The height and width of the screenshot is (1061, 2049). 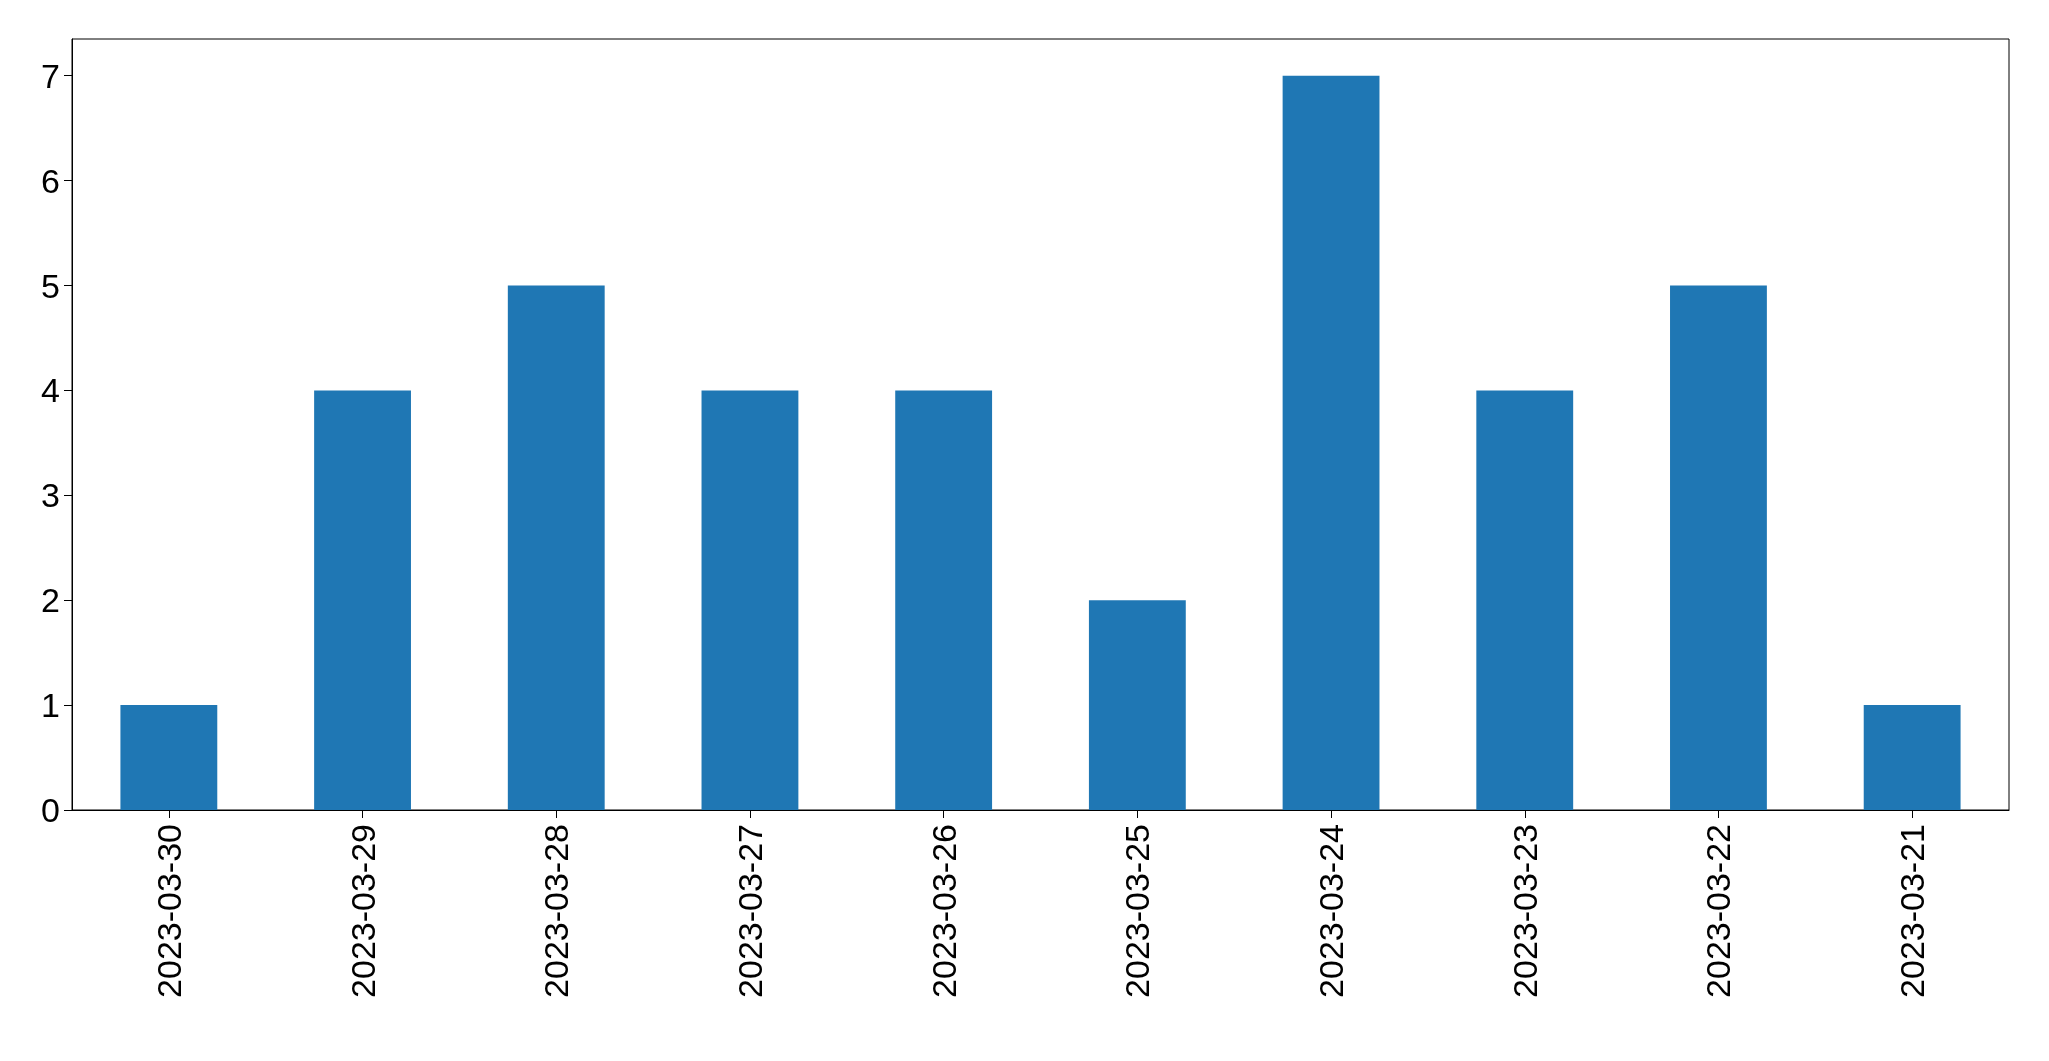 I want to click on y-tick-label: 5, so click(x=50, y=285).